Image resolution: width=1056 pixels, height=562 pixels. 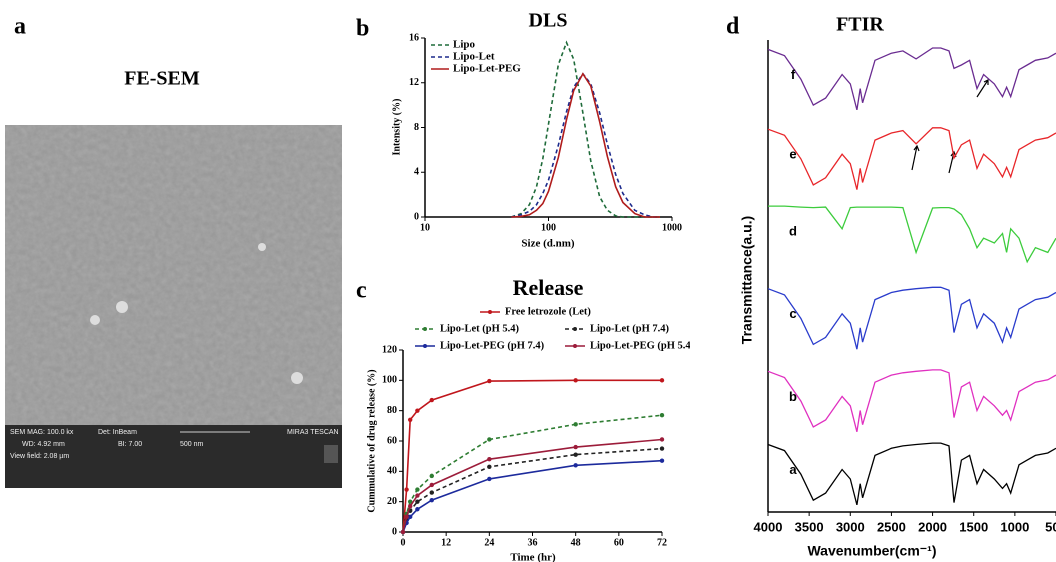 I want to click on x-axis-label: Wavenumber(cm⁻¹), so click(x=871, y=551).